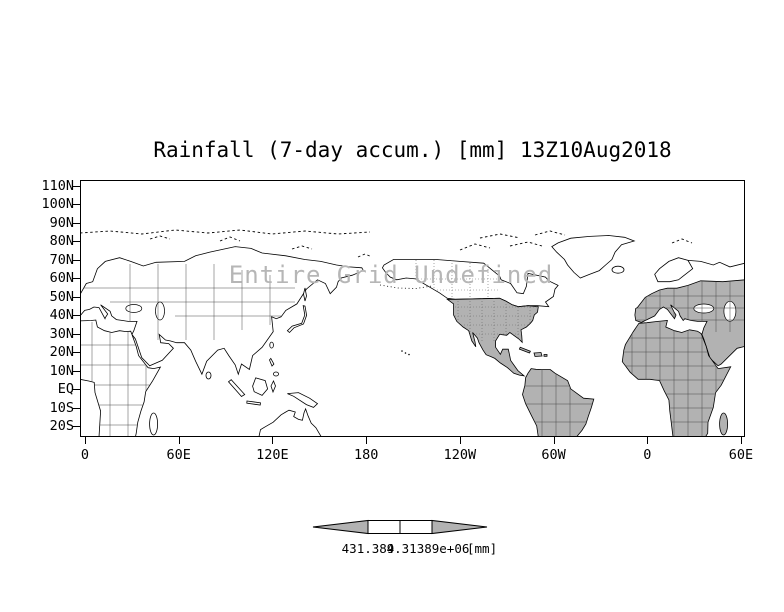  What do you see at coordinates (368, 548) in the screenshot?
I see `colorbar-min-label: 431.389` at bounding box center [368, 548].